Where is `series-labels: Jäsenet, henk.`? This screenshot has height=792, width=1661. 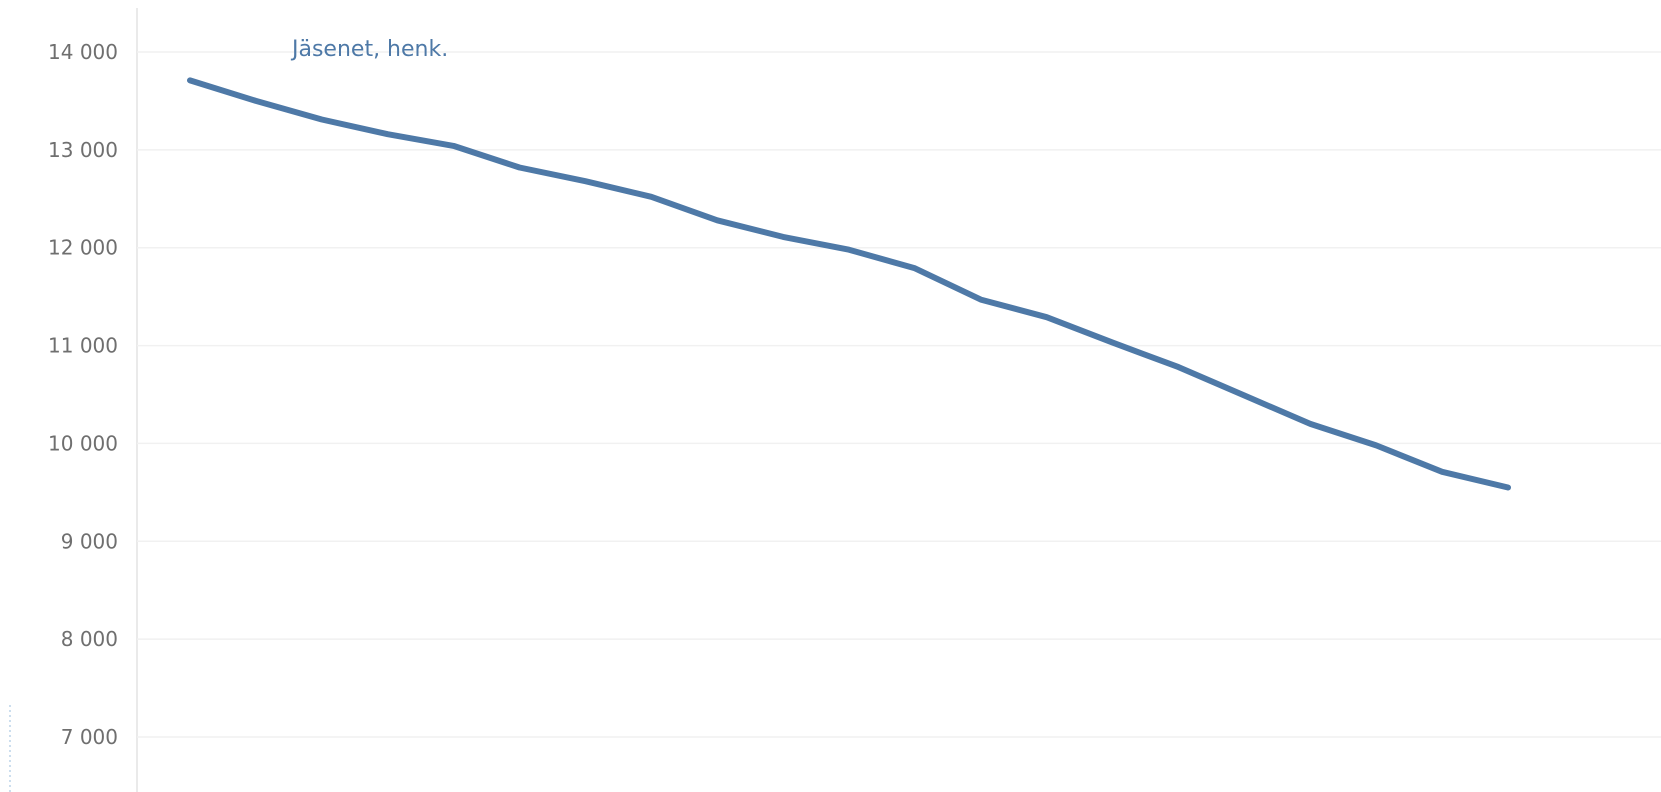
series-labels: Jäsenet, henk. is located at coordinates (369, 49).